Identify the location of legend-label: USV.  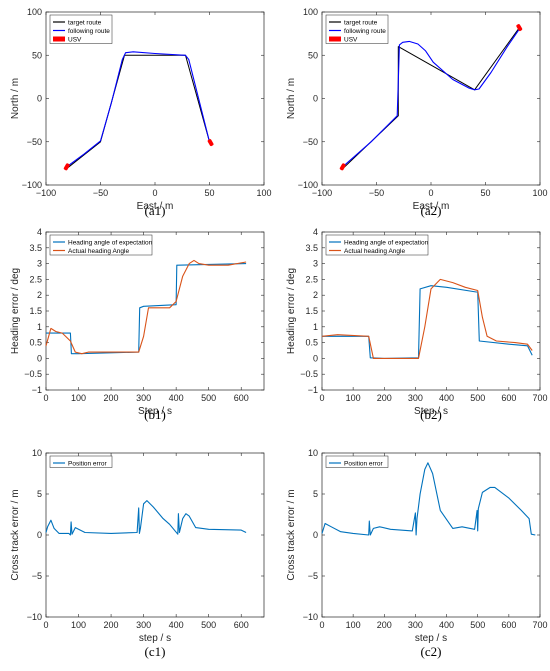
(351, 39).